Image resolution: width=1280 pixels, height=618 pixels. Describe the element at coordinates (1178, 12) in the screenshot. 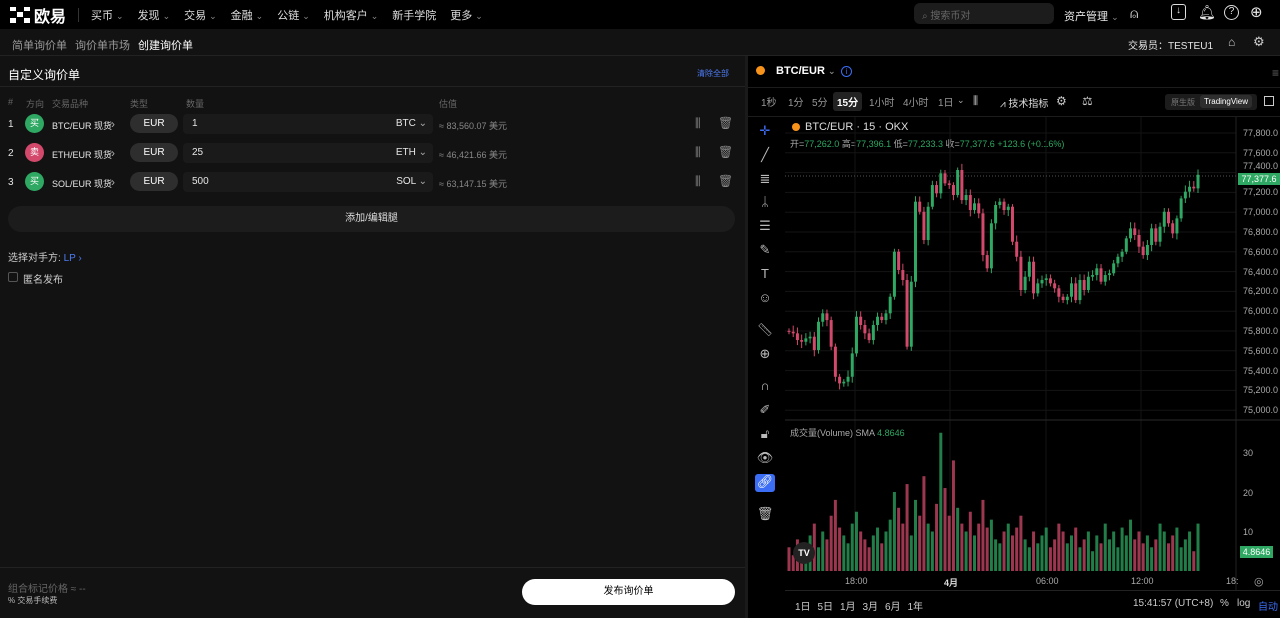

I see `download-icon: ↓` at that location.